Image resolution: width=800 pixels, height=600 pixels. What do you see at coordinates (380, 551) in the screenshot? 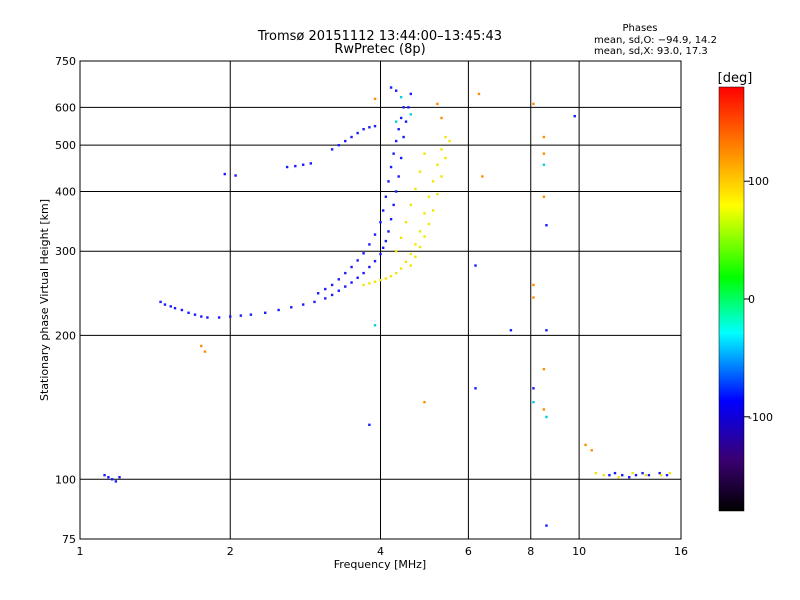
I see `x-tick-label: 4` at bounding box center [380, 551].